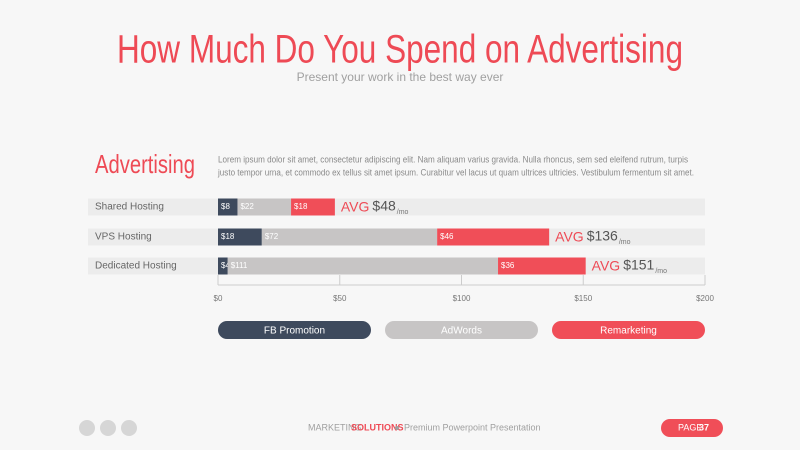 The height and width of the screenshot is (450, 800). I want to click on page-label: PAGE, so click(690, 427).